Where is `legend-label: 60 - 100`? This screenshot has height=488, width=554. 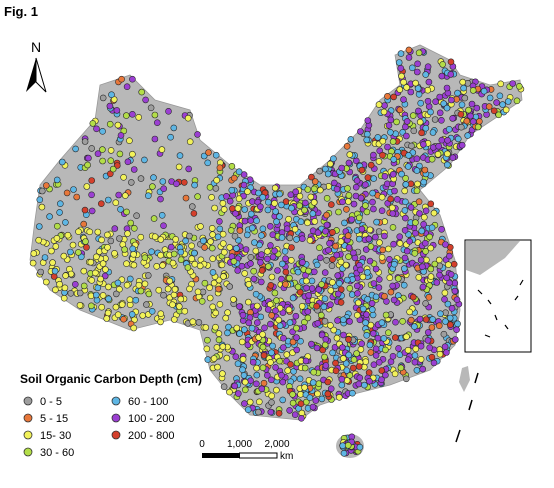
legend-label: 60 - 100 is located at coordinates (148, 402).